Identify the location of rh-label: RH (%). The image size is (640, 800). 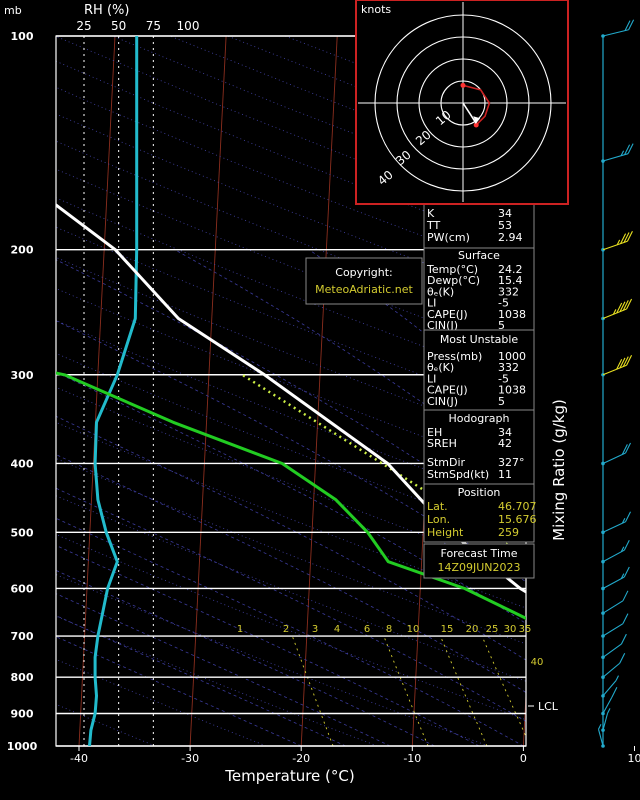
(106, 10).